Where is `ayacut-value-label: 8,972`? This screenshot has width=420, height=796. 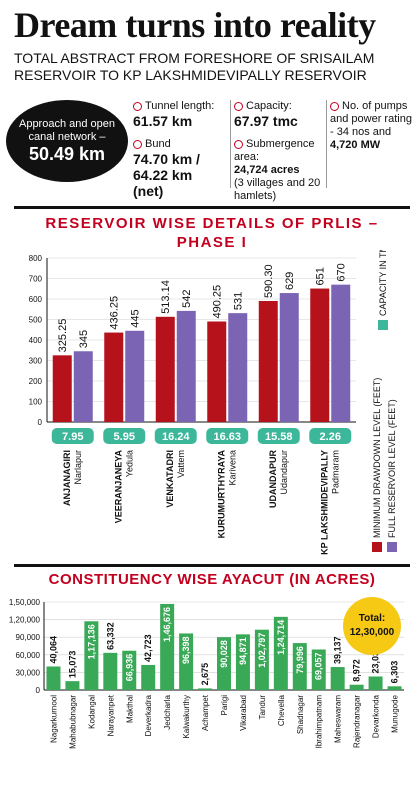
ayacut-value-label: 8,972 is located at coordinates (357, 670).